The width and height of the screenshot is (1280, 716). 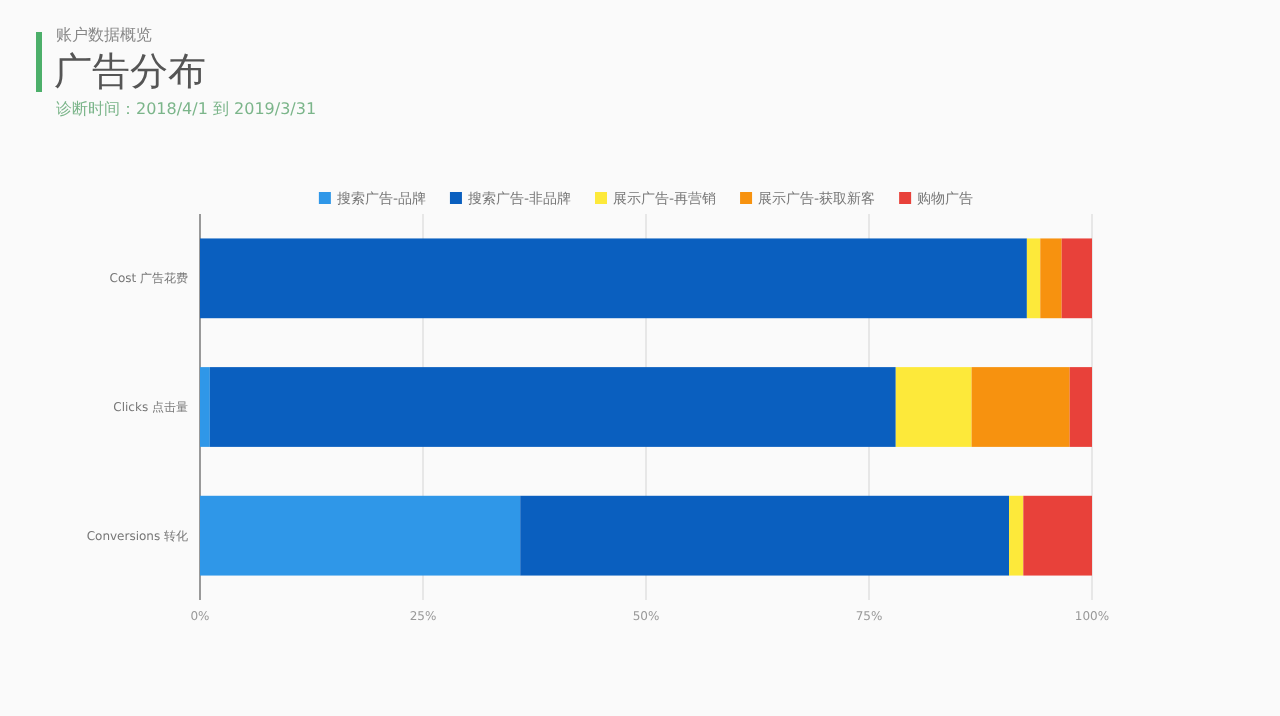 What do you see at coordinates (186, 109) in the screenshot?
I see `chart-subtitle: 诊断时间：2018/4/1 到 2019/3/31` at bounding box center [186, 109].